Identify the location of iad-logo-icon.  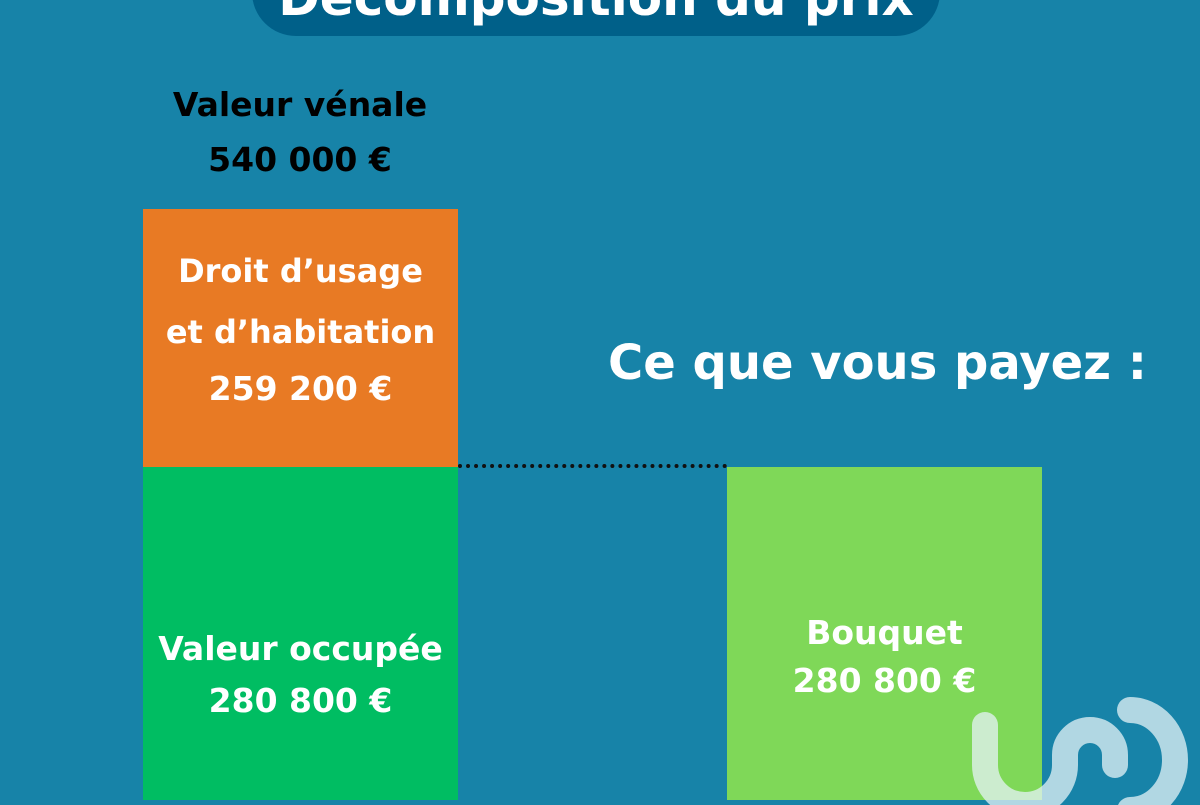
(1080, 751).